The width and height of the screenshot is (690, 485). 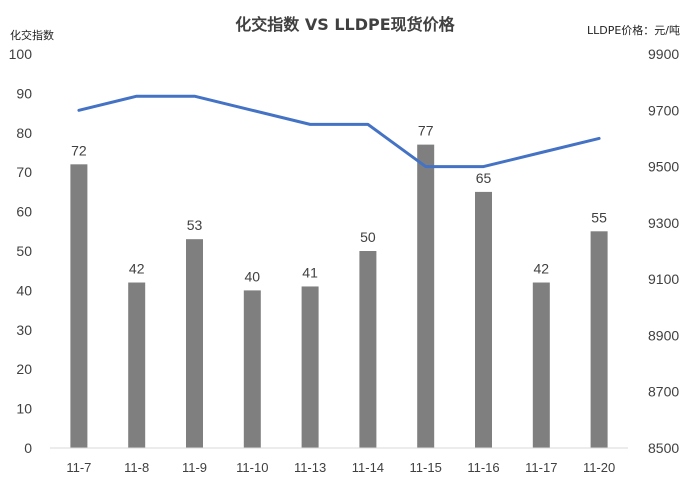 I want to click on left-axis-label: 化交指数, so click(x=32, y=35).